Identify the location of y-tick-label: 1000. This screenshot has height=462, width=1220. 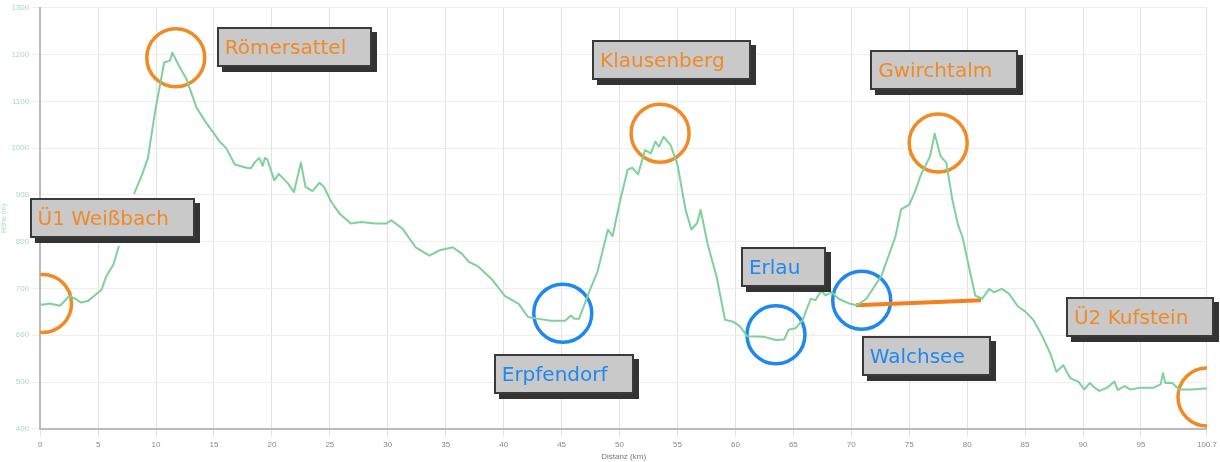
(20, 148).